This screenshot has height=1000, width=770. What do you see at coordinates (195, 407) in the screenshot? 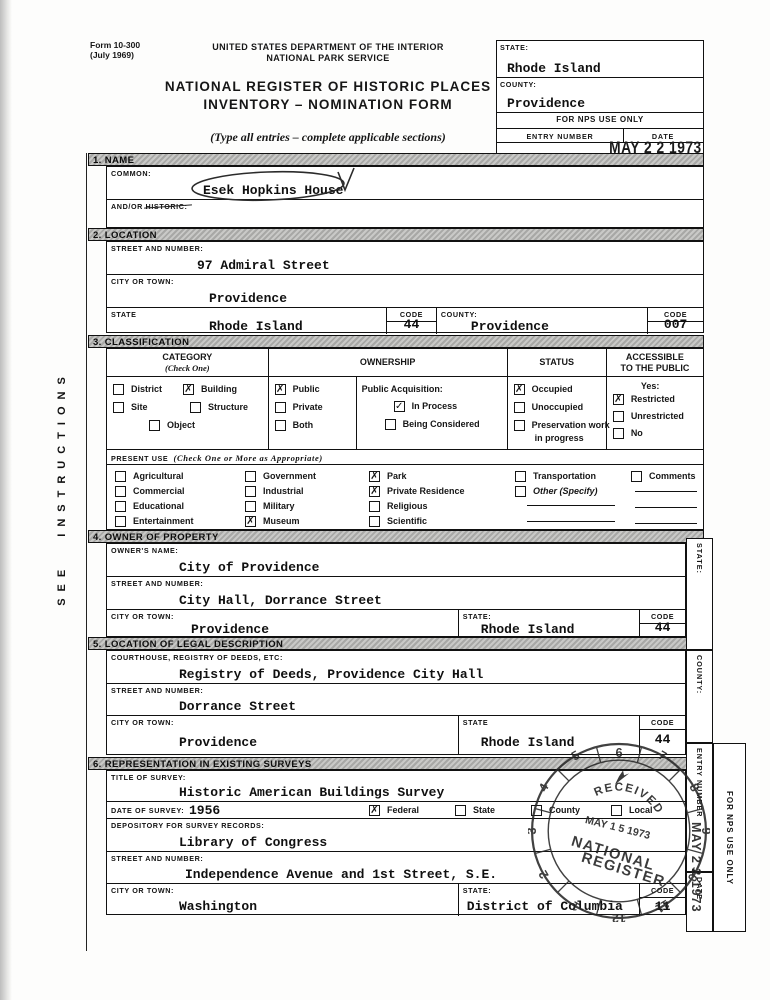
I see `structure-checkbox` at bounding box center [195, 407].